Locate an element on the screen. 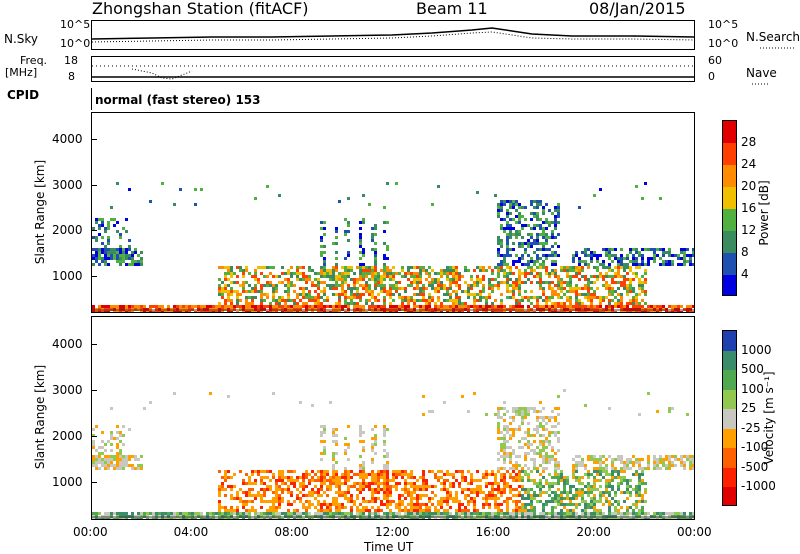 Image resolution: width=800 pixels, height=554 pixels. power-ytick-mark is located at coordinates (94, 185).